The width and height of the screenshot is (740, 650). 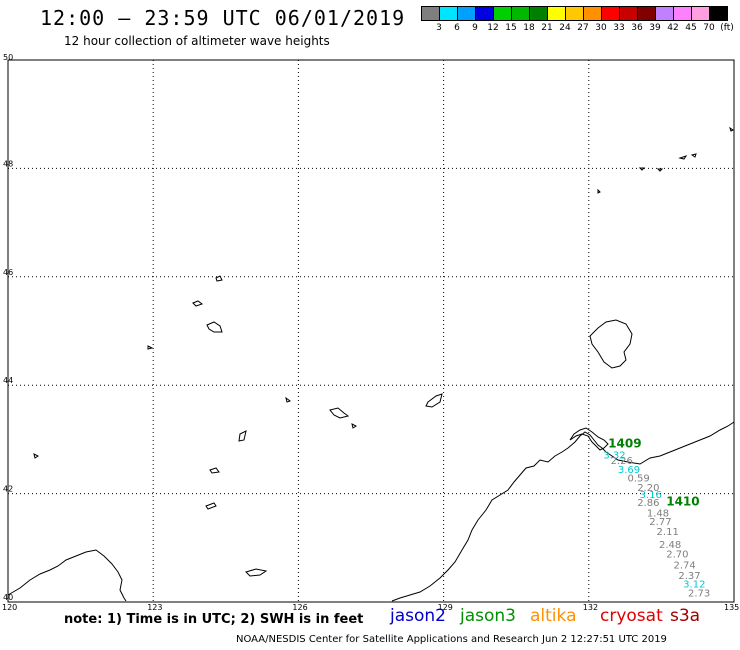 I want to click on swh-value-label: 2.26, so click(x=622, y=461).